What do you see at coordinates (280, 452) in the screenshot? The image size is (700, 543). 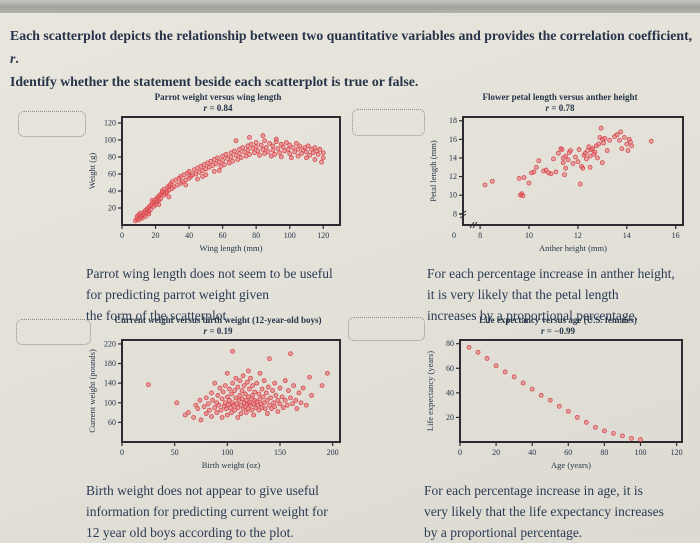 I see `svg-text: 150` at bounding box center [280, 452].